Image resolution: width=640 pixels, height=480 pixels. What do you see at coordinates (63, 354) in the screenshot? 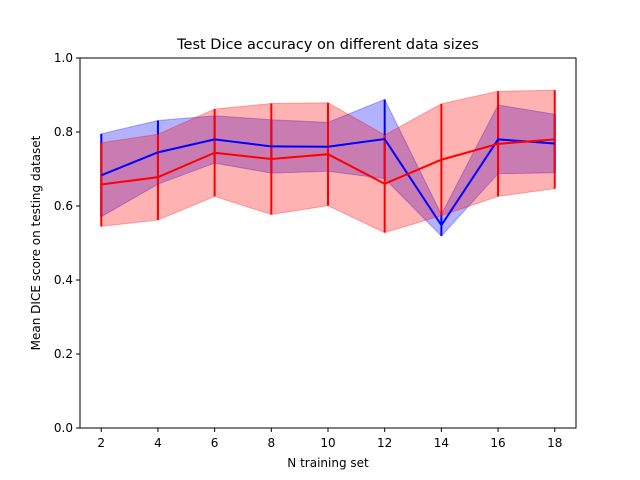
I see `y-tick-label: 0.2` at bounding box center [63, 354].